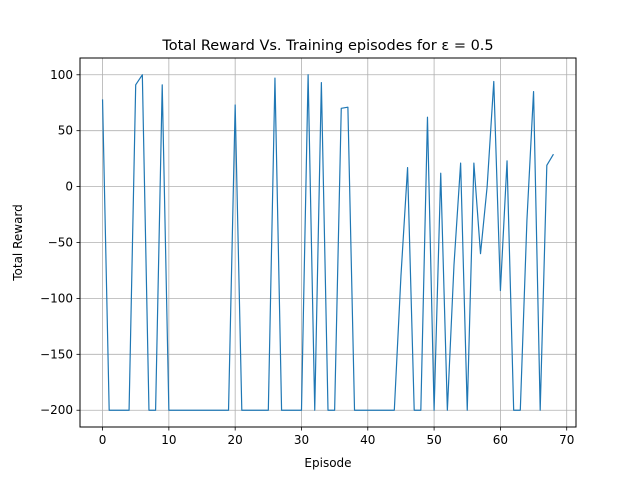 Image resolution: width=640 pixels, height=480 pixels. Describe the element at coordinates (18, 243) in the screenshot. I see `y-axis-title: Total Reward` at that location.